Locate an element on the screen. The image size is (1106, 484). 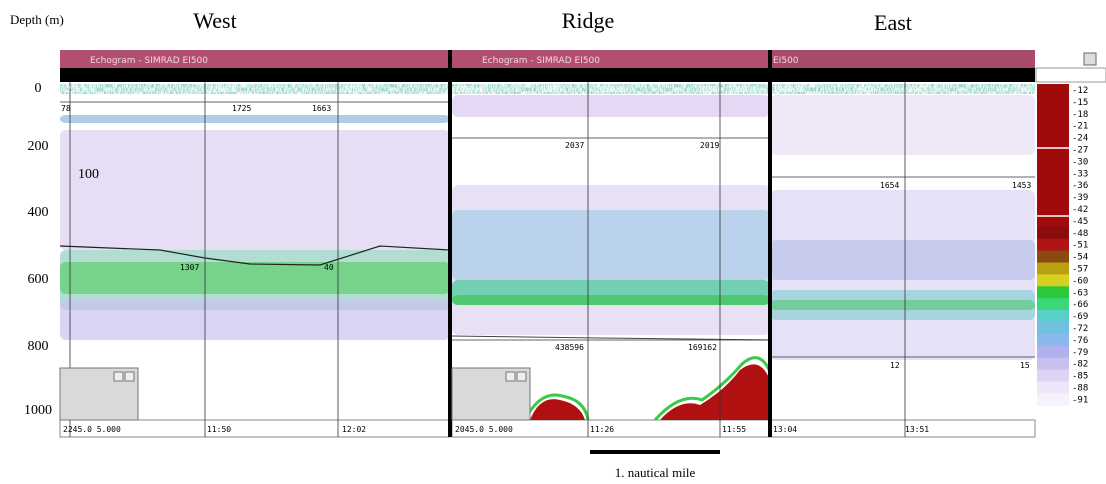
colorbar-label: -57 is located at coordinates (1080, 270).